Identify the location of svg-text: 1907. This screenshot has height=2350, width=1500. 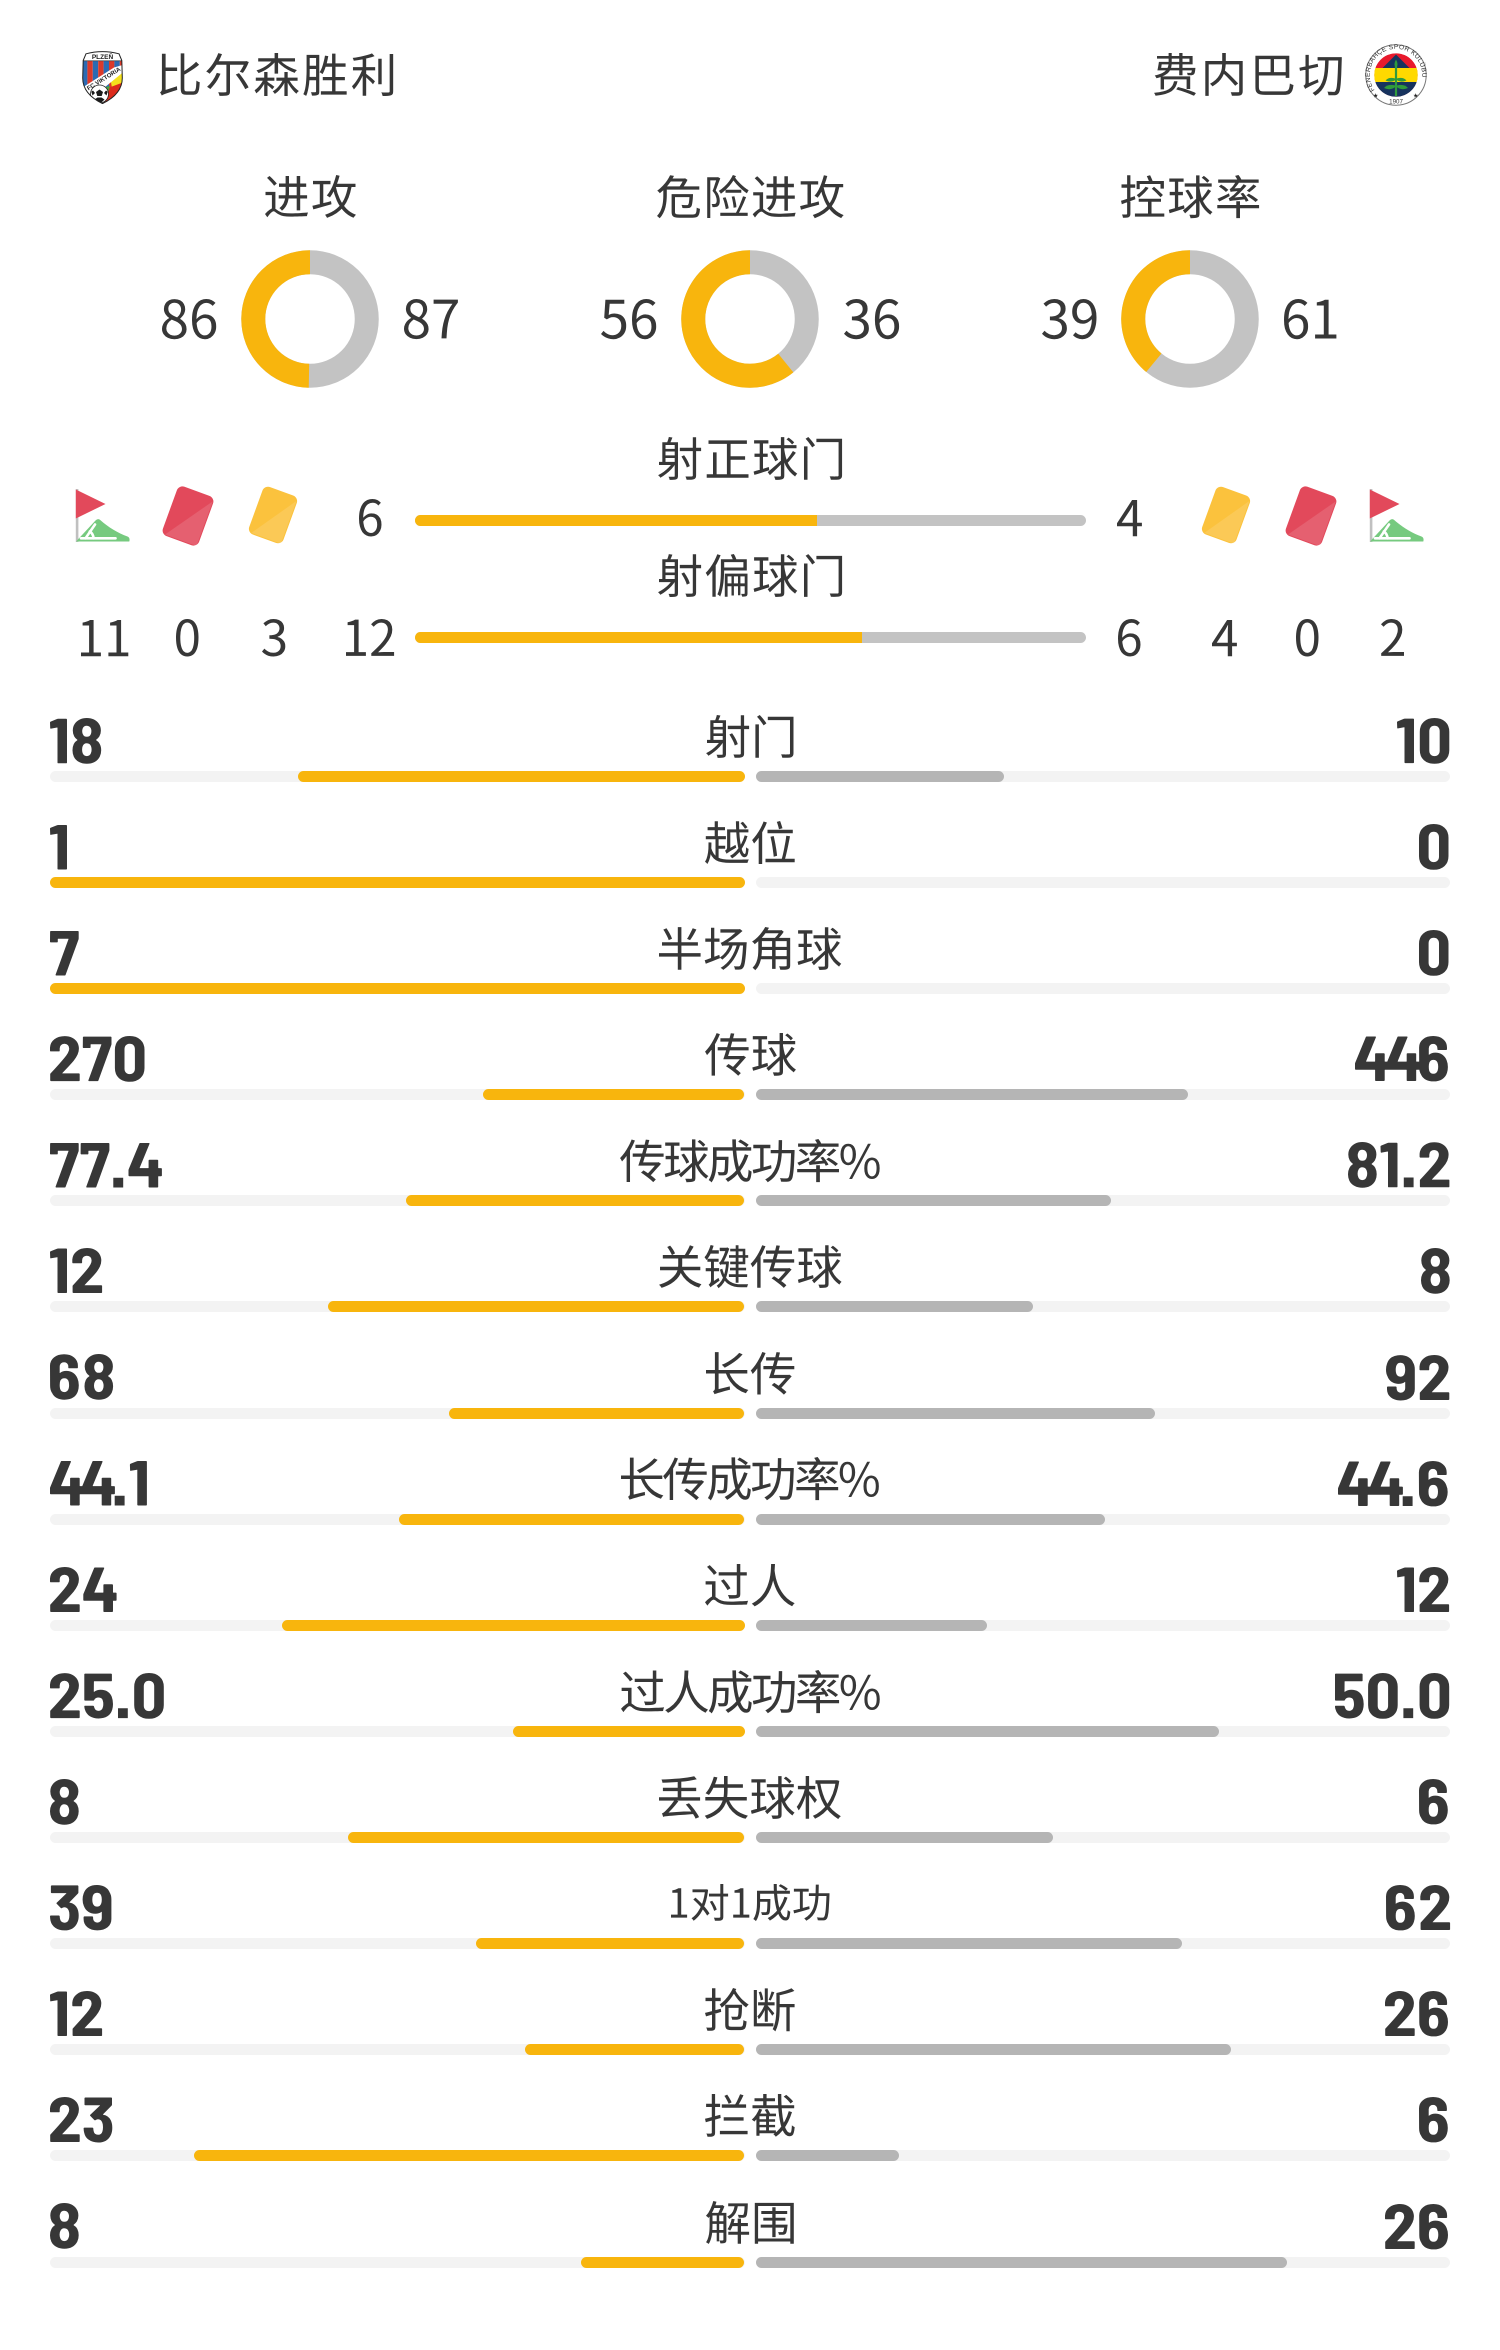
(1396, 102).